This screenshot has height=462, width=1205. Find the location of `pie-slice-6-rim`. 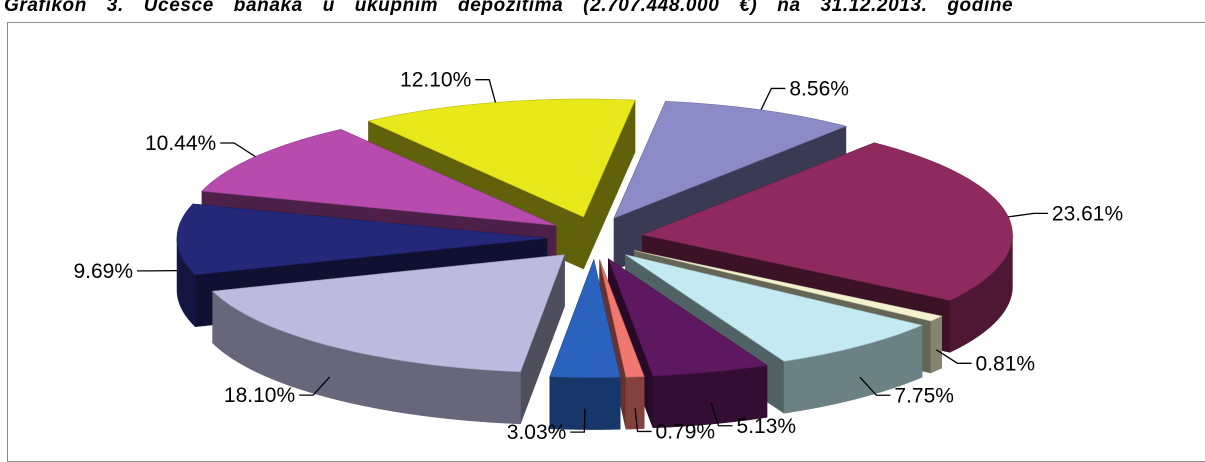

pie-slice-6-rim is located at coordinates (635, 403).